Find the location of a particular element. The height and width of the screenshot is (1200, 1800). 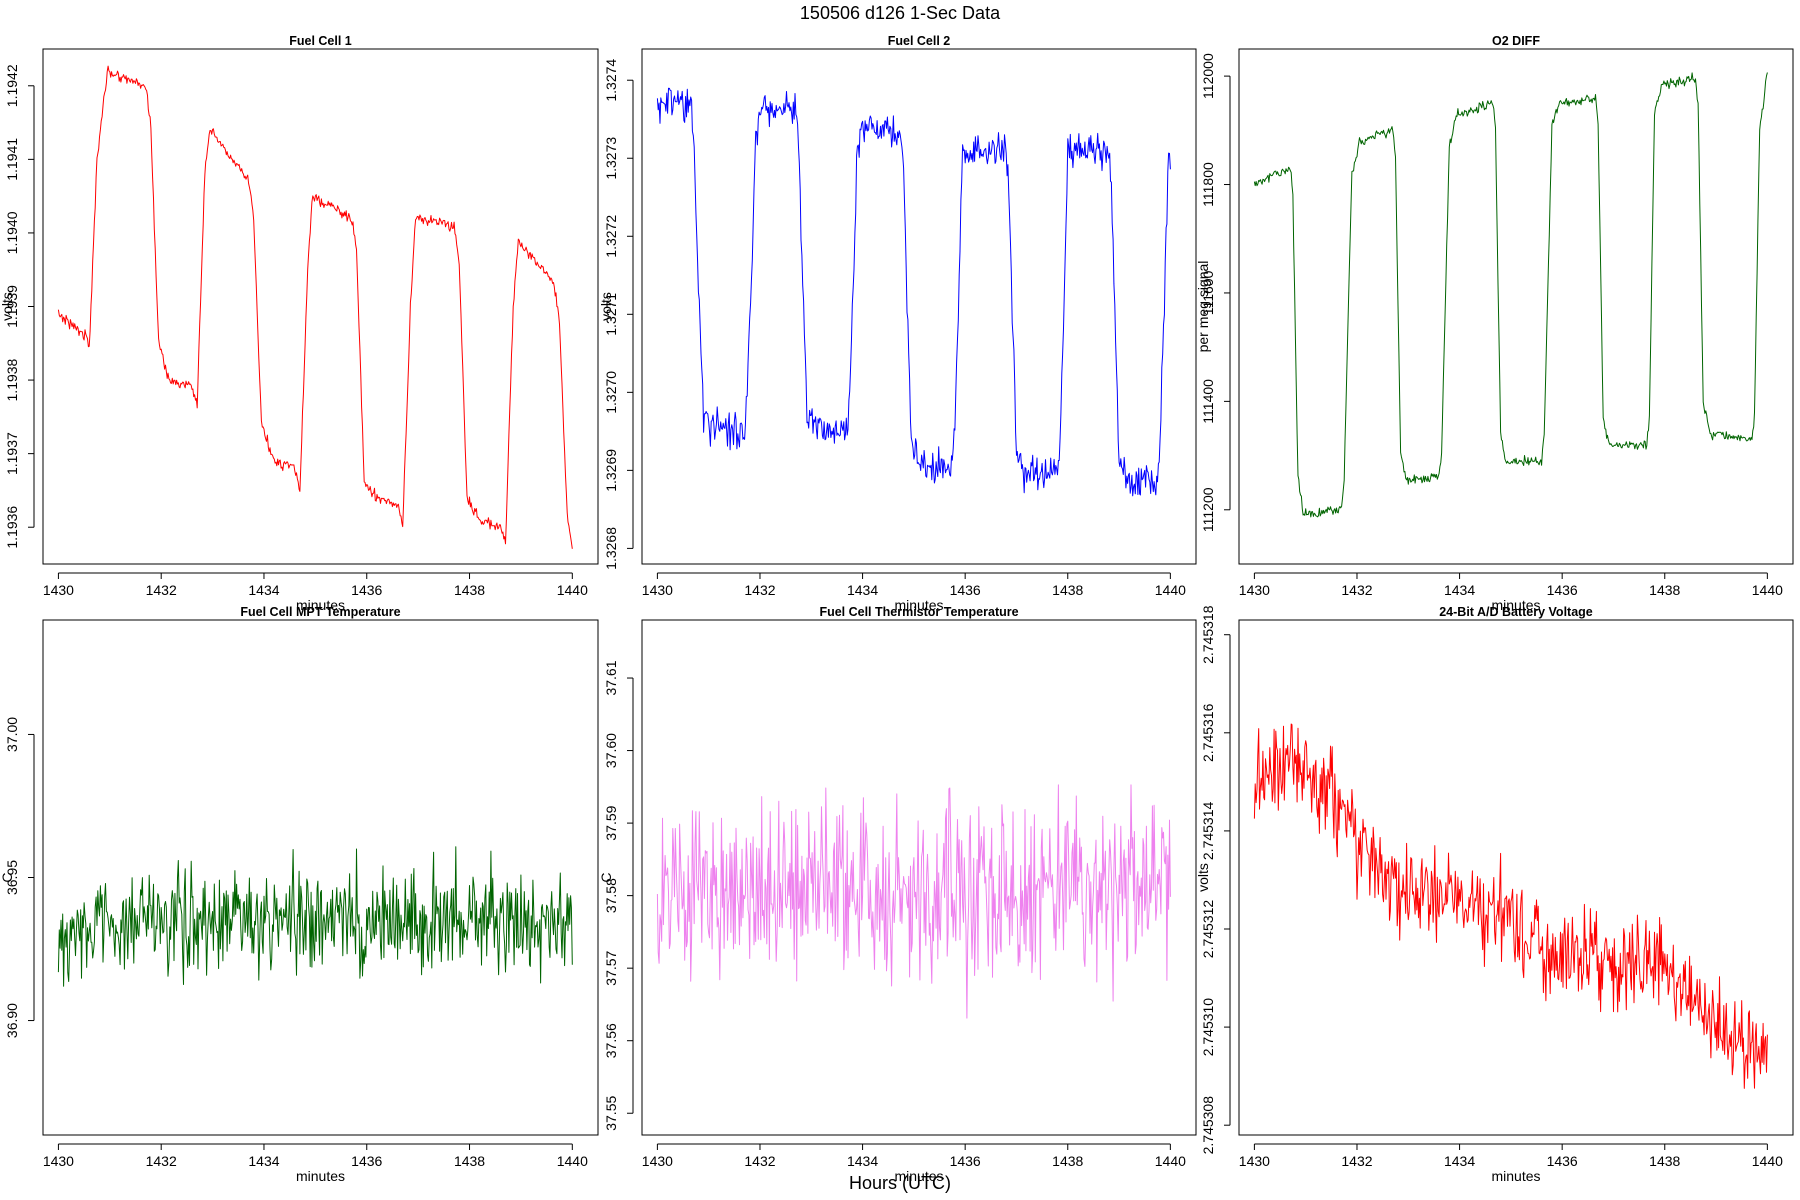

y-tick-label: 1.3272 is located at coordinates (611, 236).